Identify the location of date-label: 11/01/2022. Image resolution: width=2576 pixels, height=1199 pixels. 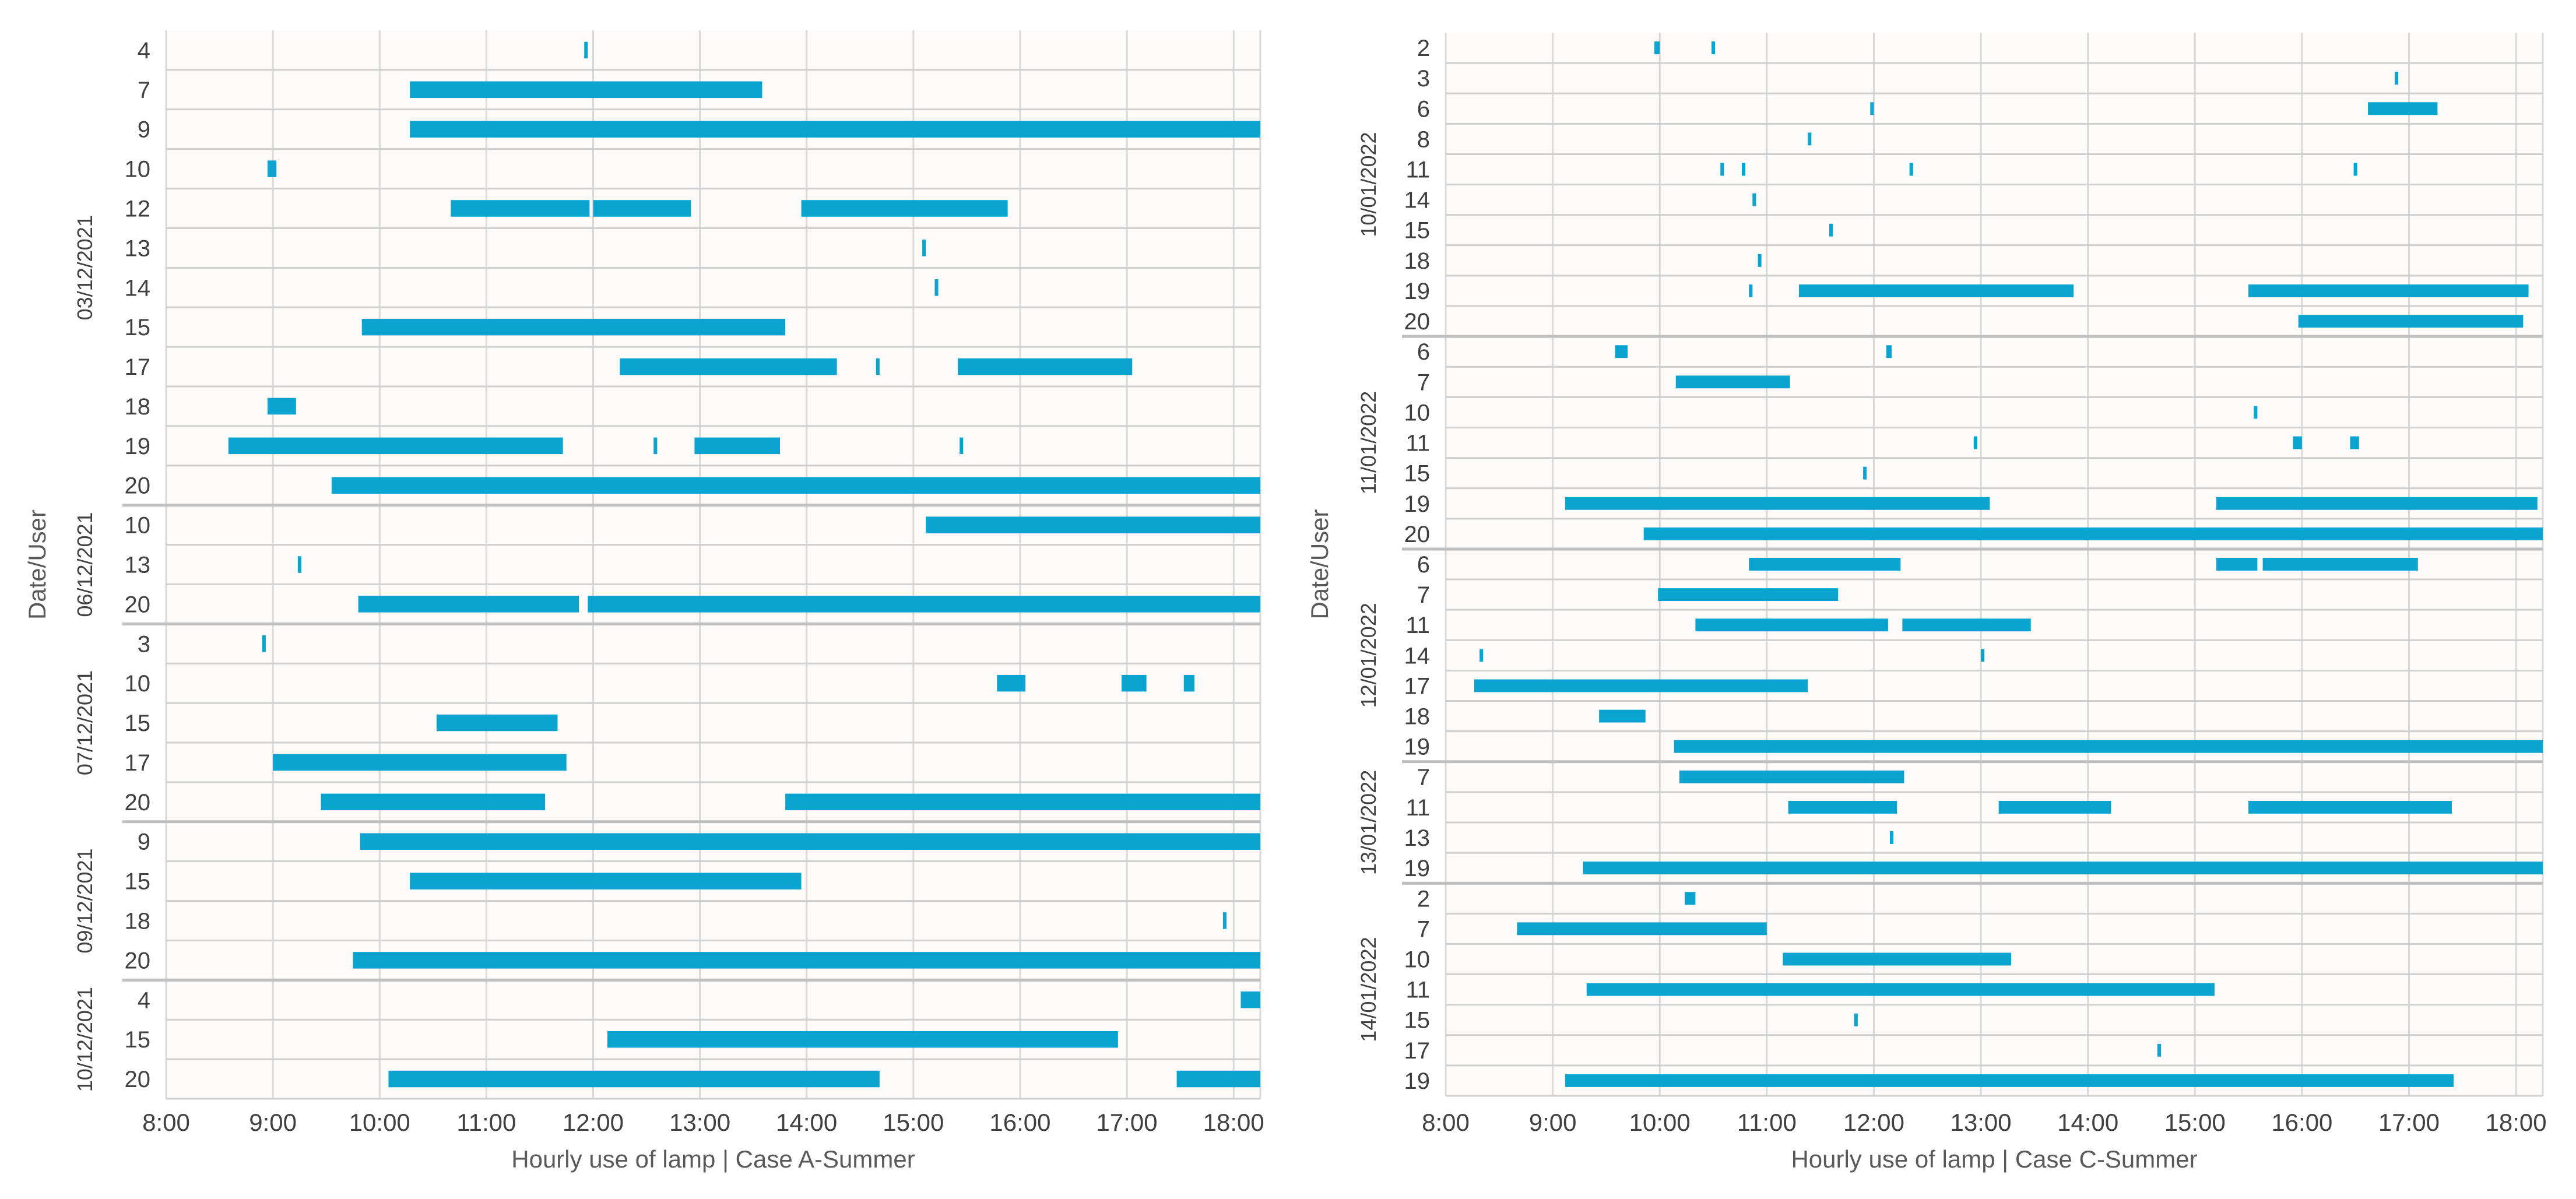
(1368, 443).